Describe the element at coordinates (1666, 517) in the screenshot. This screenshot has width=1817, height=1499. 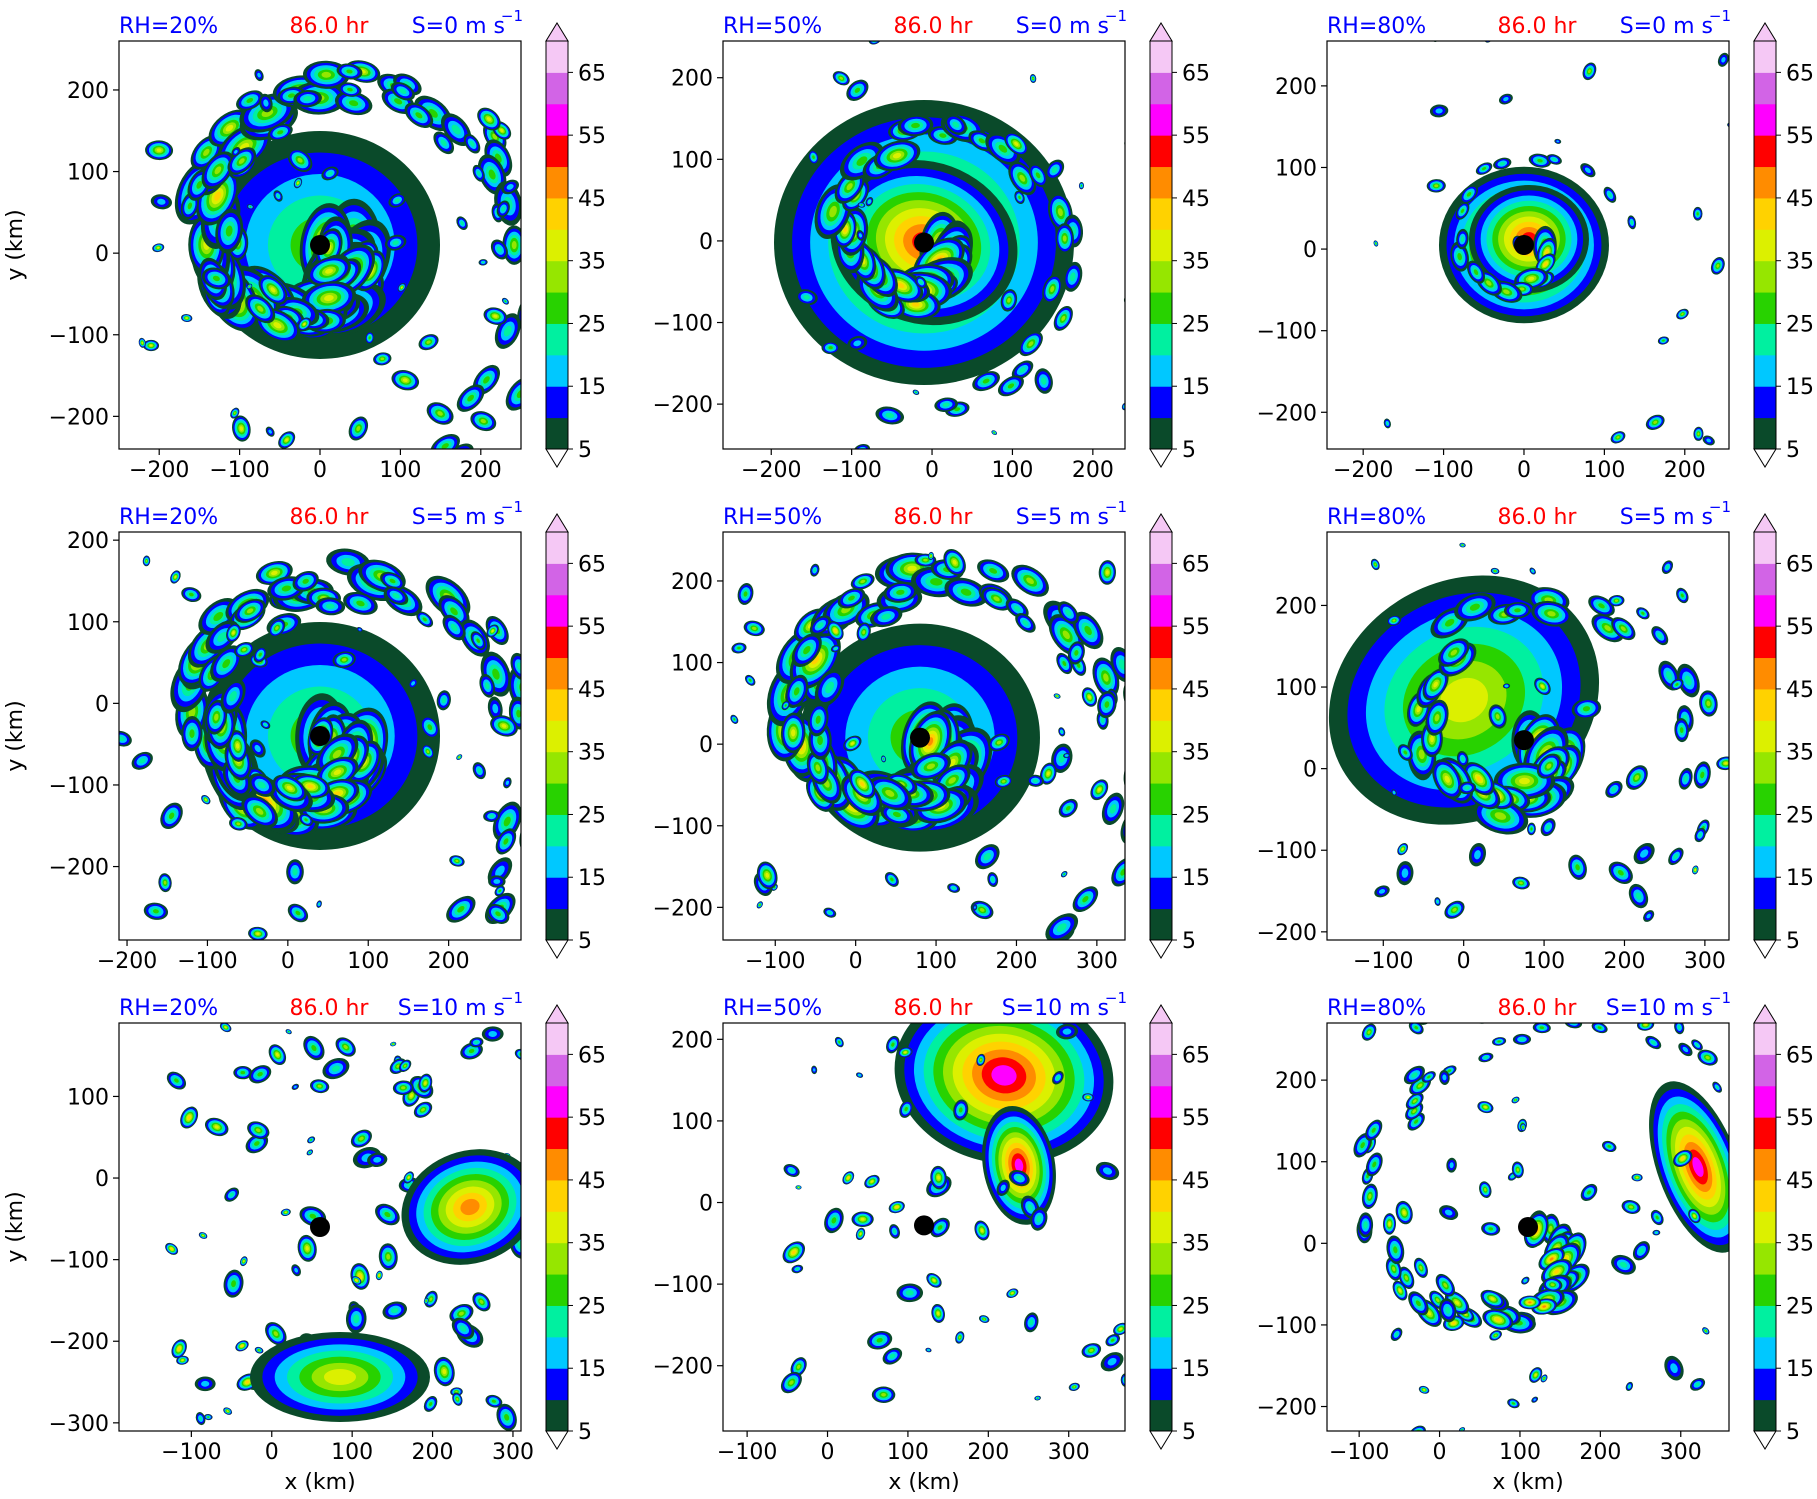
I see `title-shear: S=5 m s` at that location.